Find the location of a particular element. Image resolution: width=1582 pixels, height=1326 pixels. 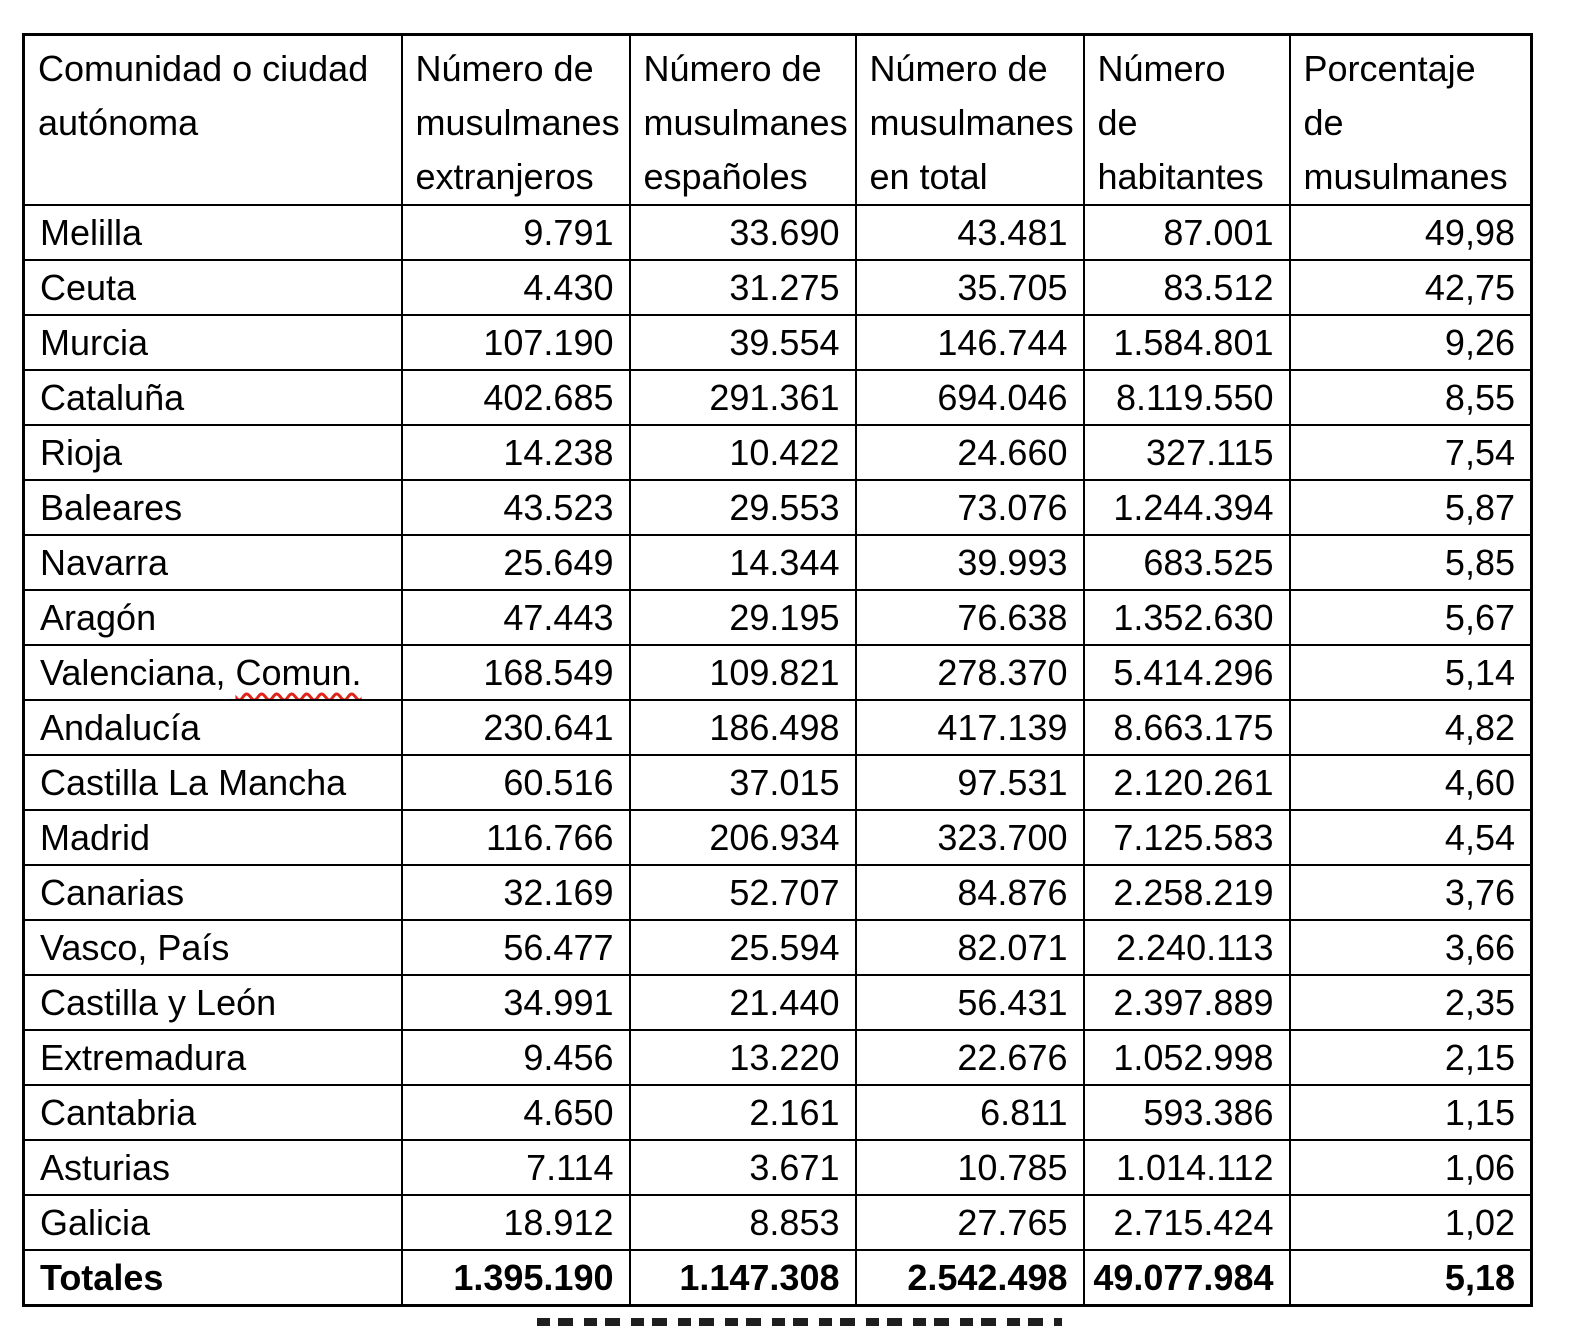

value-cell: 18.912 is located at coordinates (515, 1223).